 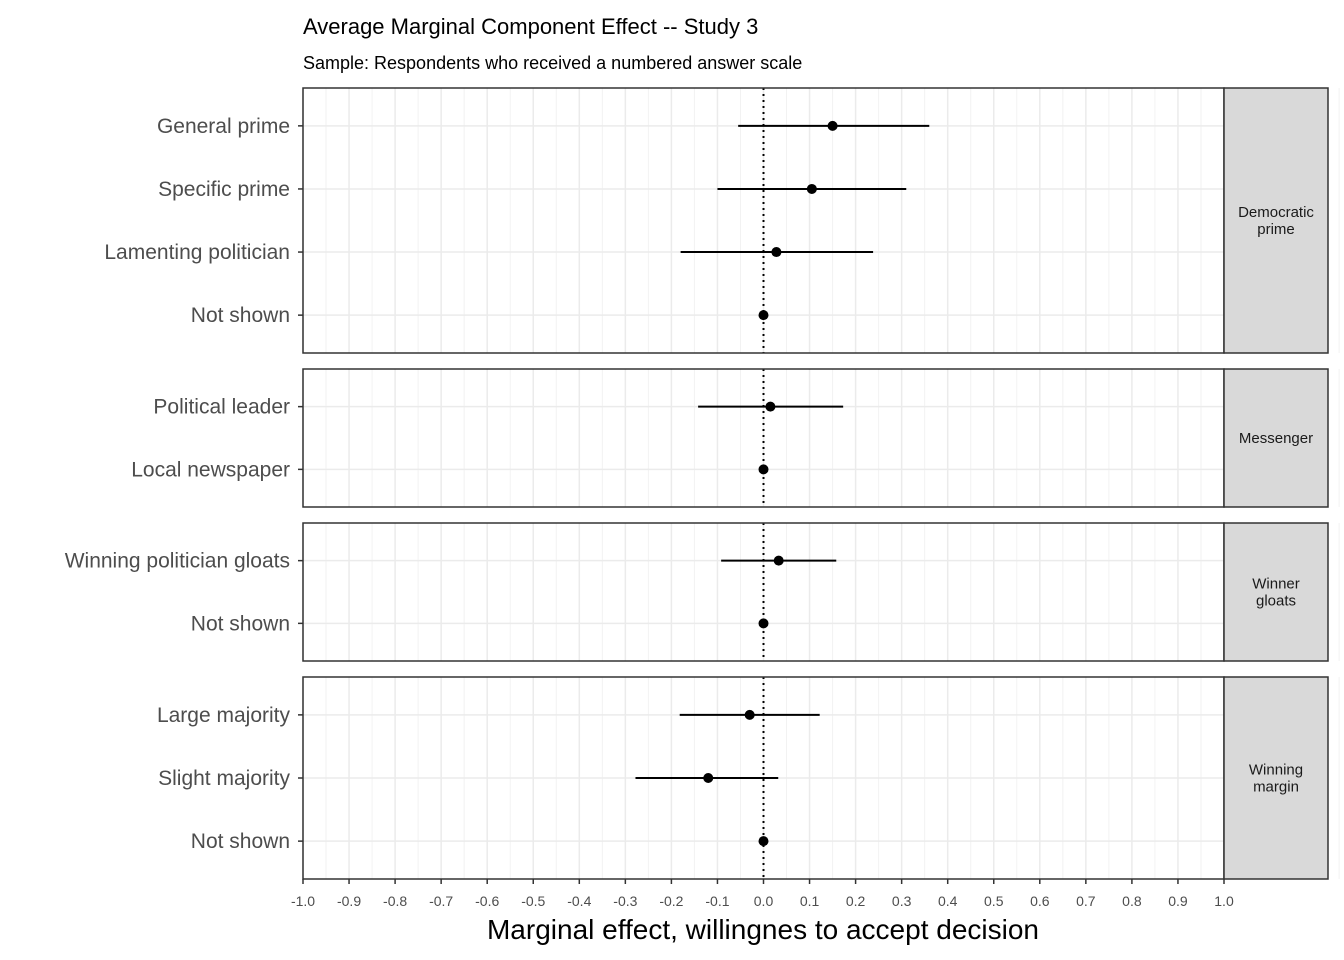 What do you see at coordinates (1276, 229) in the screenshot?
I see `facet-strip-label: prime` at bounding box center [1276, 229].